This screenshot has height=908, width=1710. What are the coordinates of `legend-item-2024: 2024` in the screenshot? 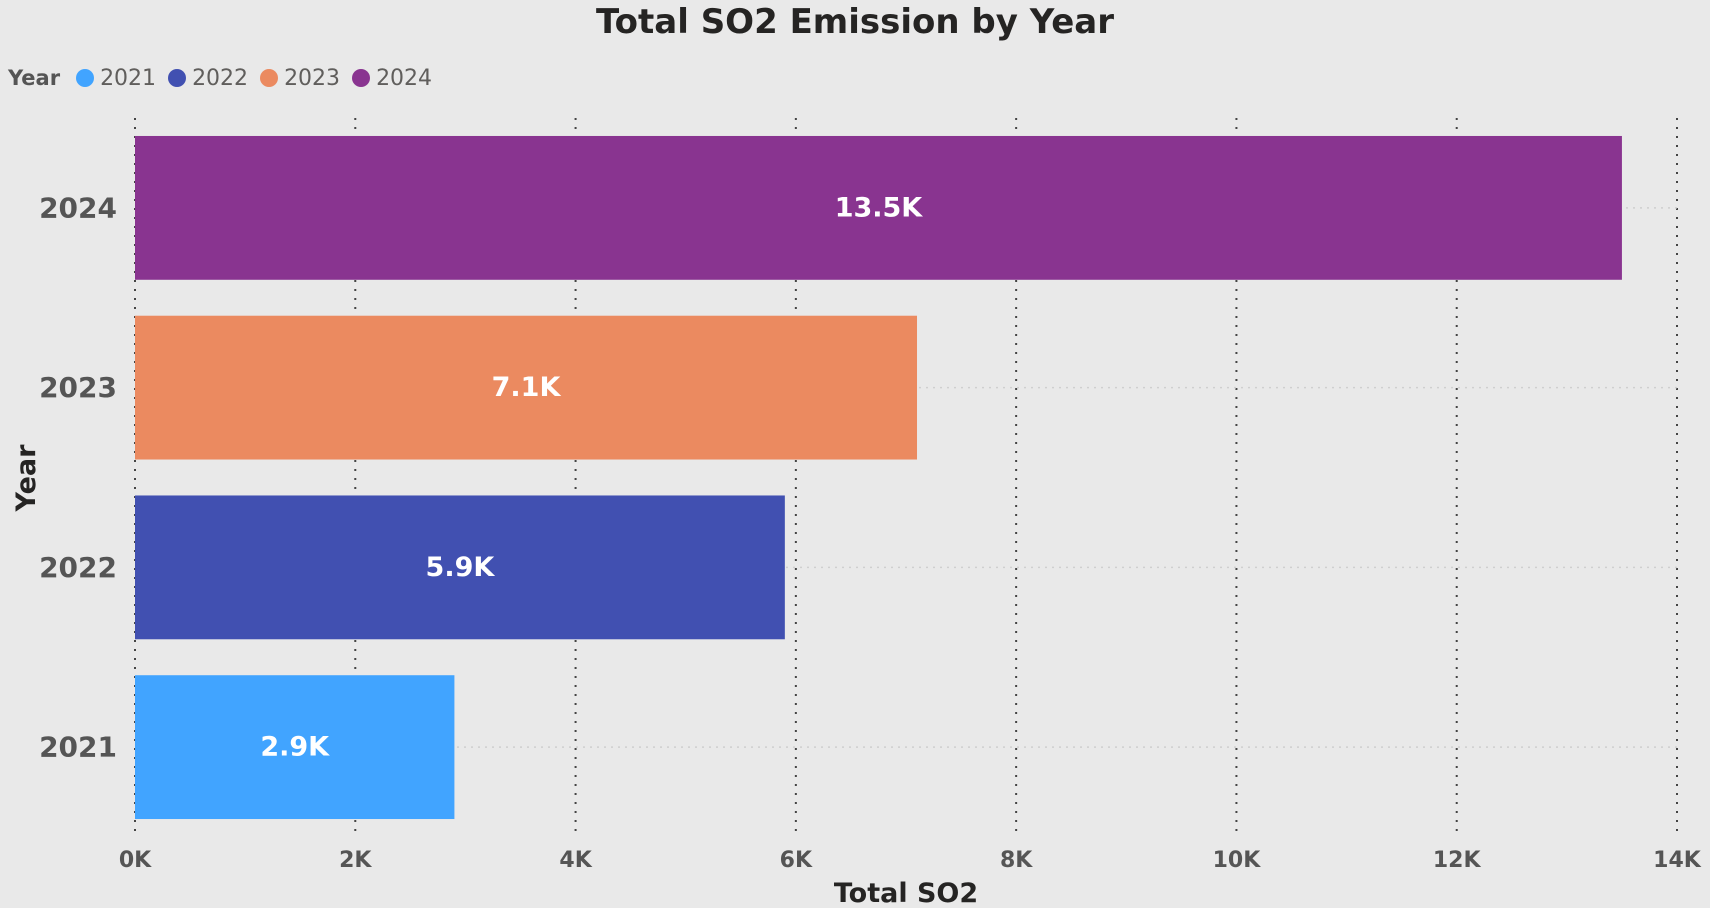 It's located at (392, 78).